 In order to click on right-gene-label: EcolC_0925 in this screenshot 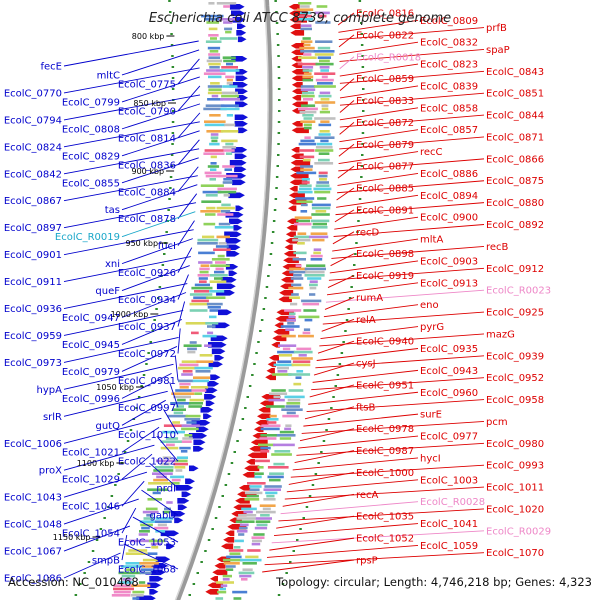, I will do `click(515, 313)`.